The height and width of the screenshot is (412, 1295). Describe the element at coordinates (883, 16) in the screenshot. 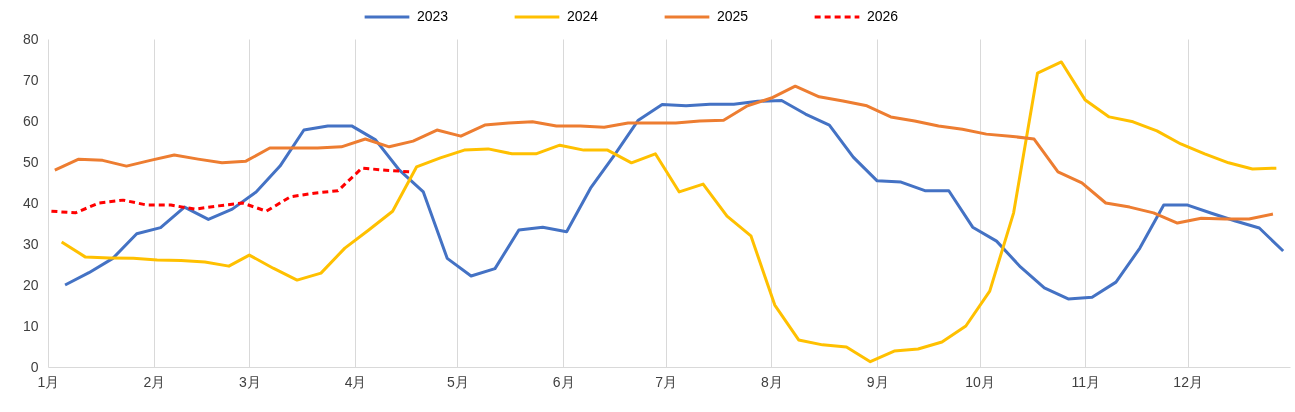

I see `legend-label: 2026` at that location.